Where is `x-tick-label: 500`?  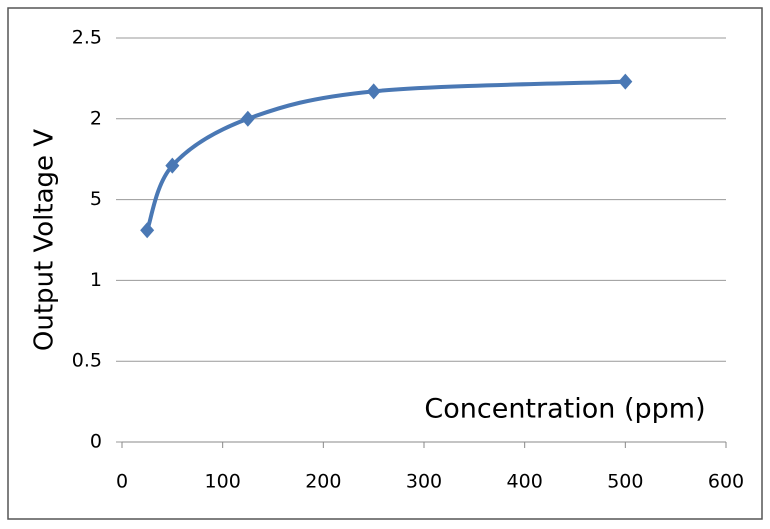 x-tick-label: 500 is located at coordinates (625, 482).